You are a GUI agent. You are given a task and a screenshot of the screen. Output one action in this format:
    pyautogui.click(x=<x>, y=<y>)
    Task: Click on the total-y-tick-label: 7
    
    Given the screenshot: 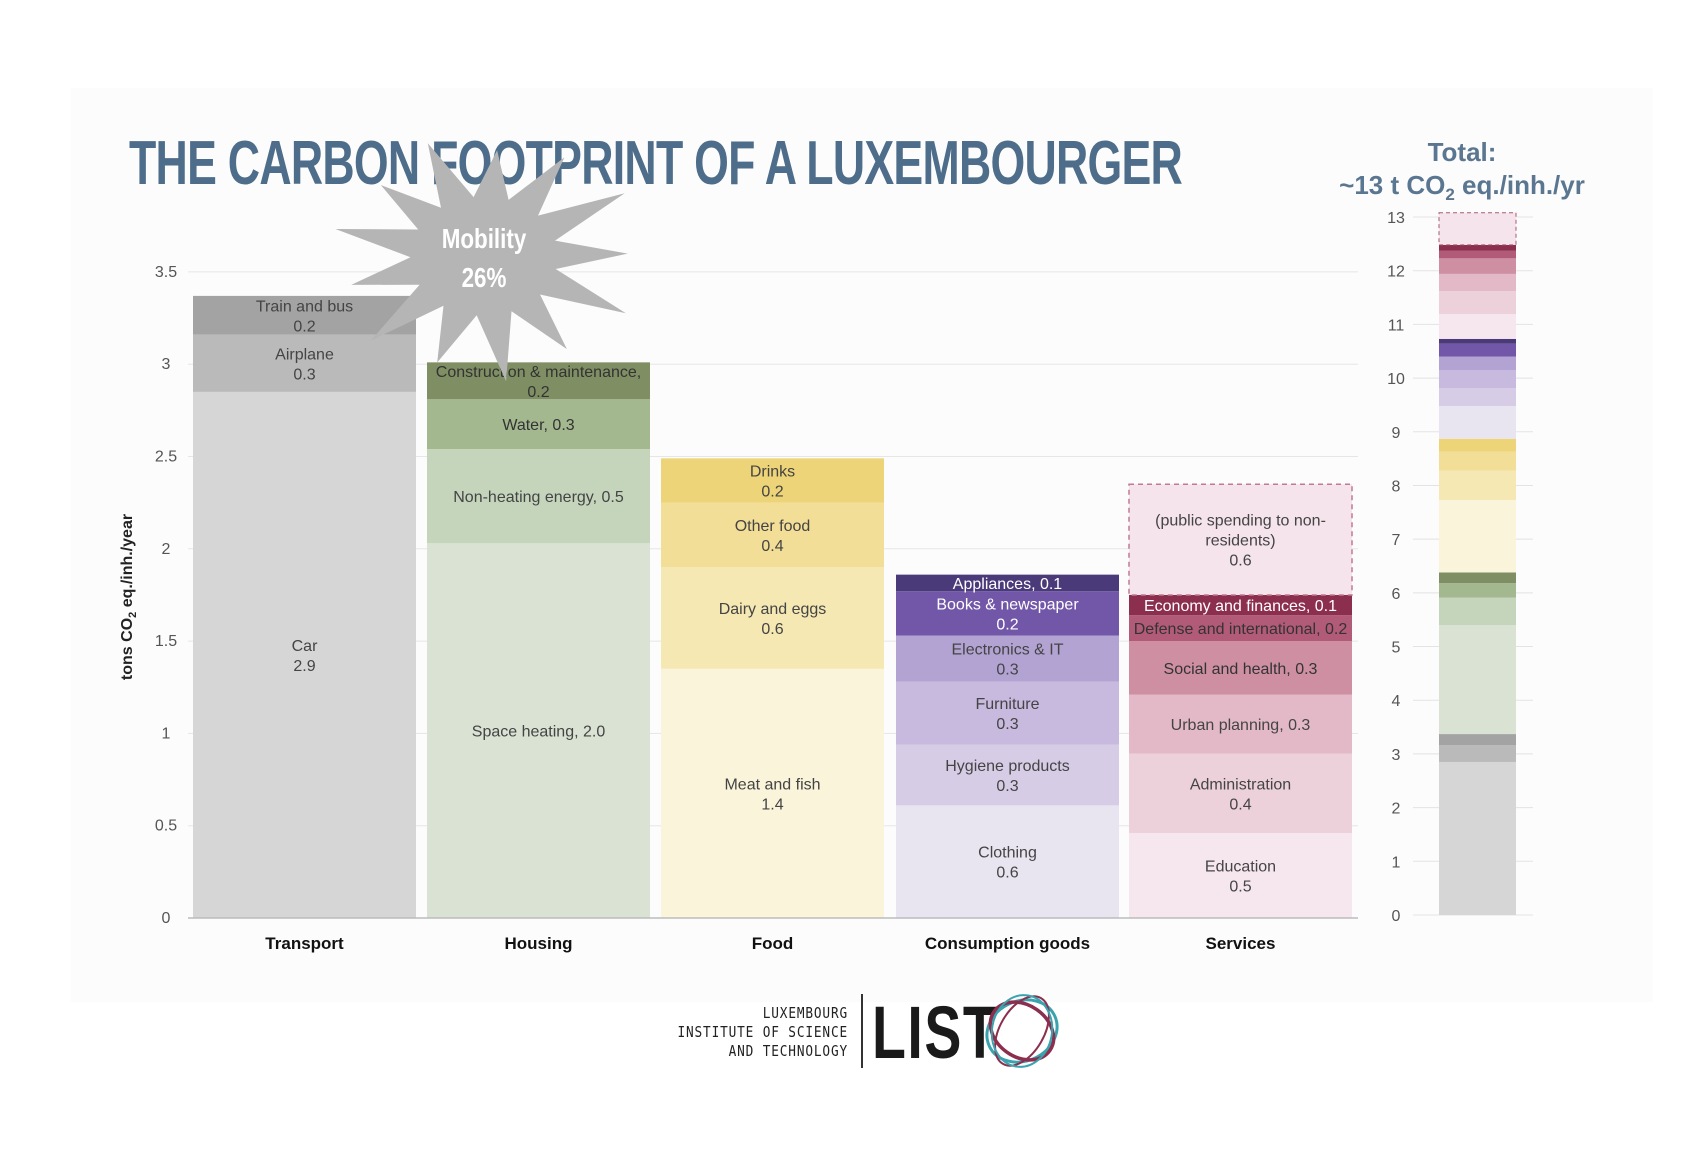 What is the action you would take?
    pyautogui.click(x=1396, y=540)
    